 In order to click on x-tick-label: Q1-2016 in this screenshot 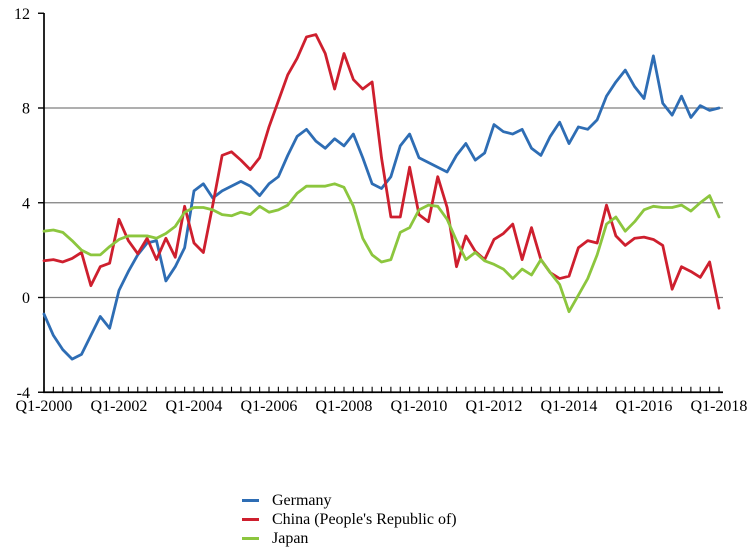, I will do `click(644, 406)`.